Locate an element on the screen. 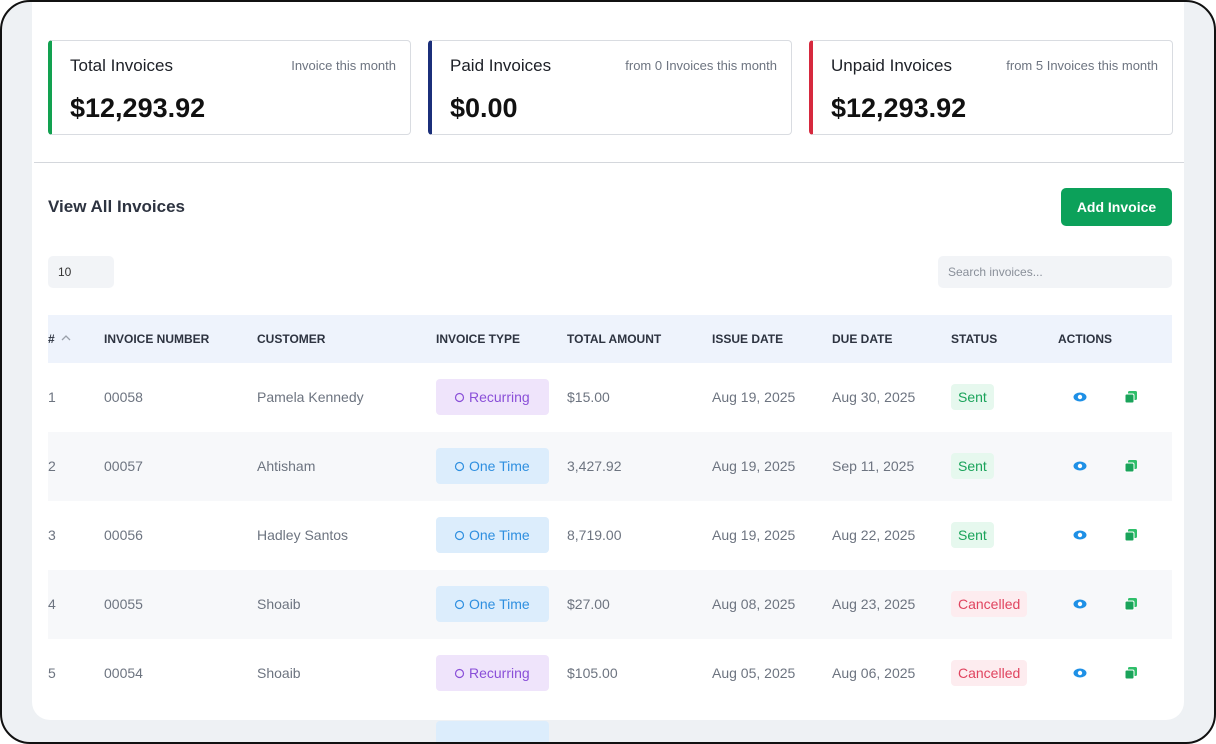  cell: Pamela Kennedy is located at coordinates (310, 397).